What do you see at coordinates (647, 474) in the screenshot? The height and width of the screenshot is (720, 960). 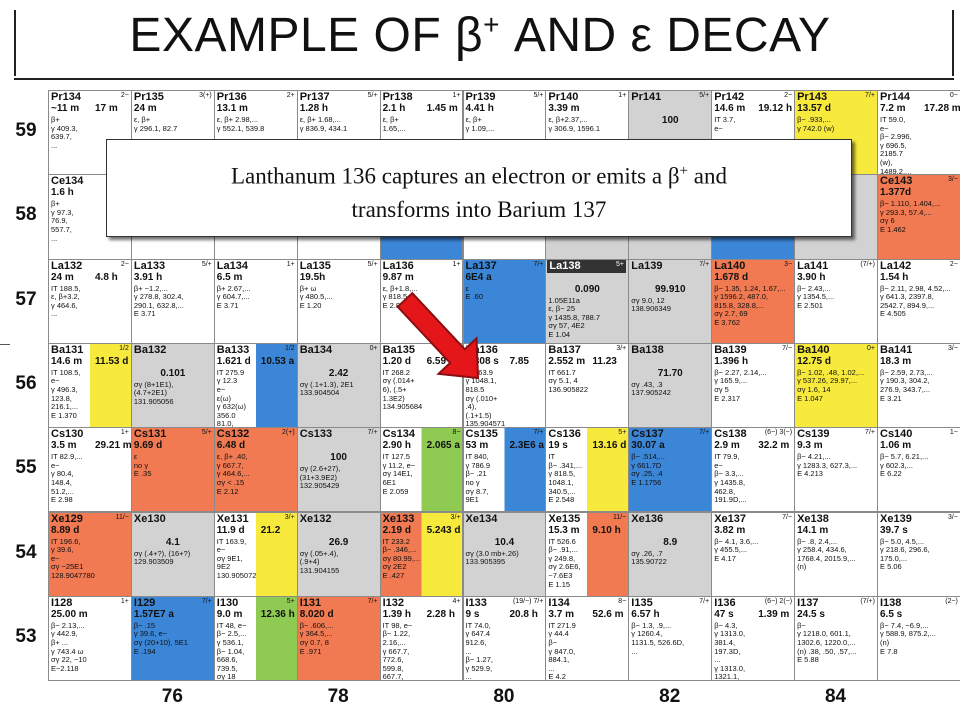 I see `decay-line: σγ .25, .4` at bounding box center [647, 474].